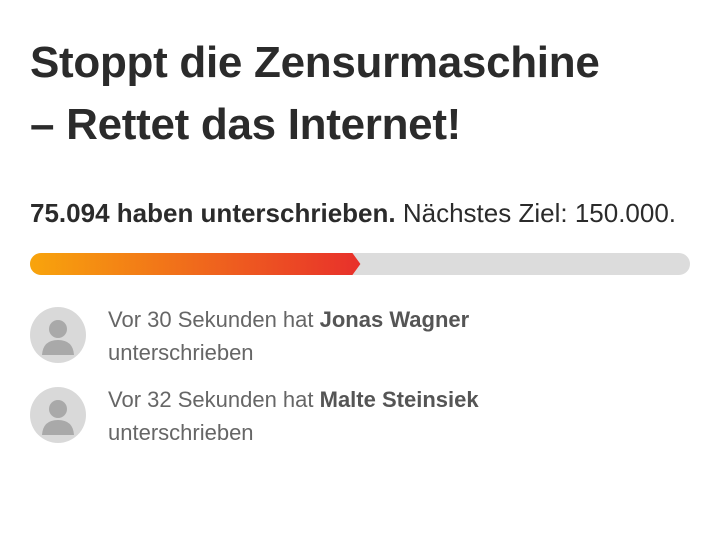 This screenshot has width=720, height=555. I want to click on progress-bar, so click(360, 264).